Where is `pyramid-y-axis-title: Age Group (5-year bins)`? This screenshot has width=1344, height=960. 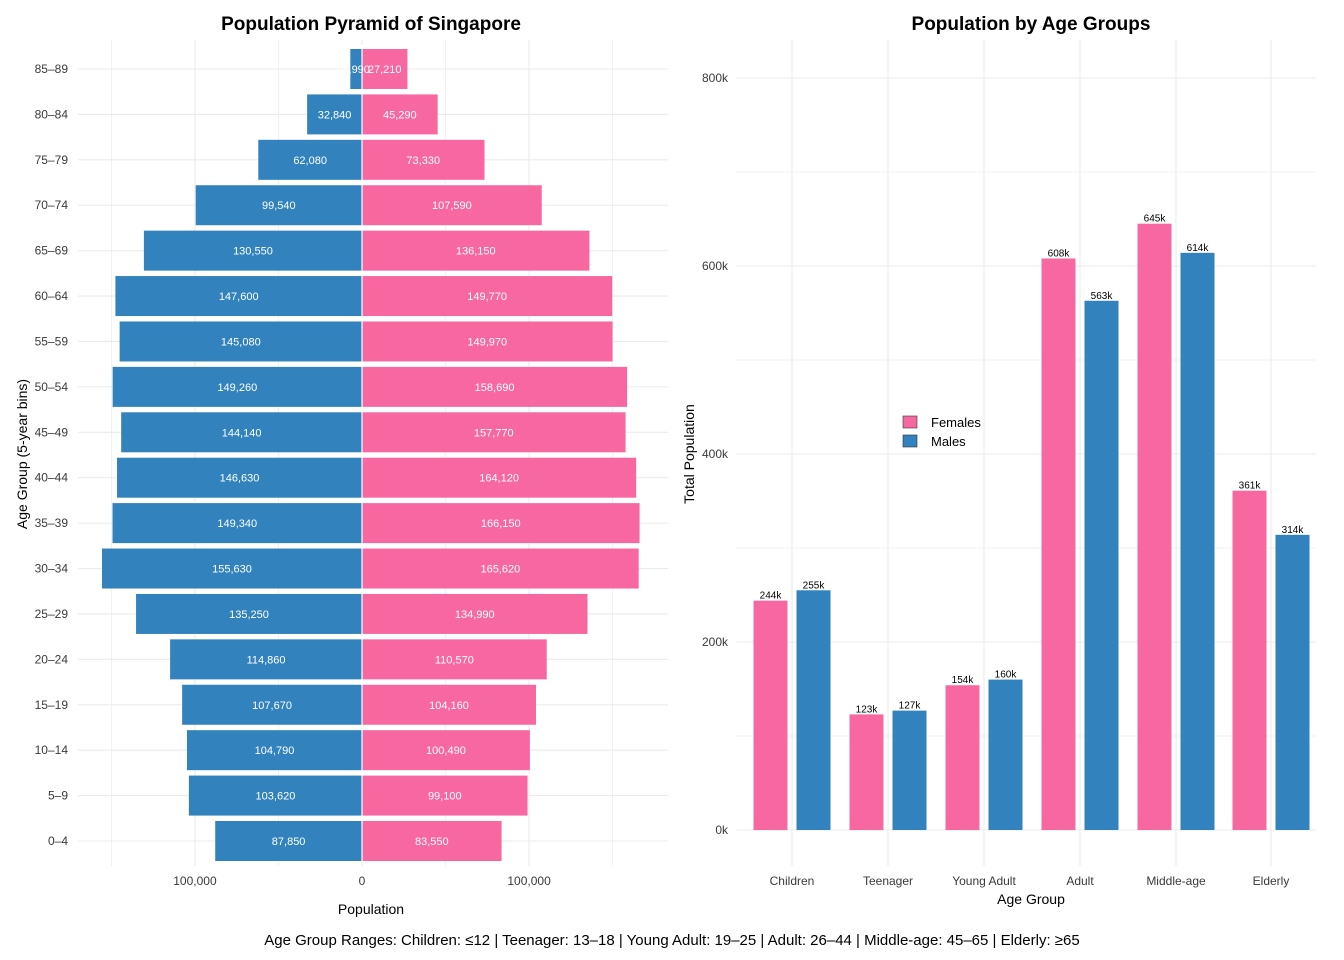 pyramid-y-axis-title: Age Group (5-year bins) is located at coordinates (22, 454).